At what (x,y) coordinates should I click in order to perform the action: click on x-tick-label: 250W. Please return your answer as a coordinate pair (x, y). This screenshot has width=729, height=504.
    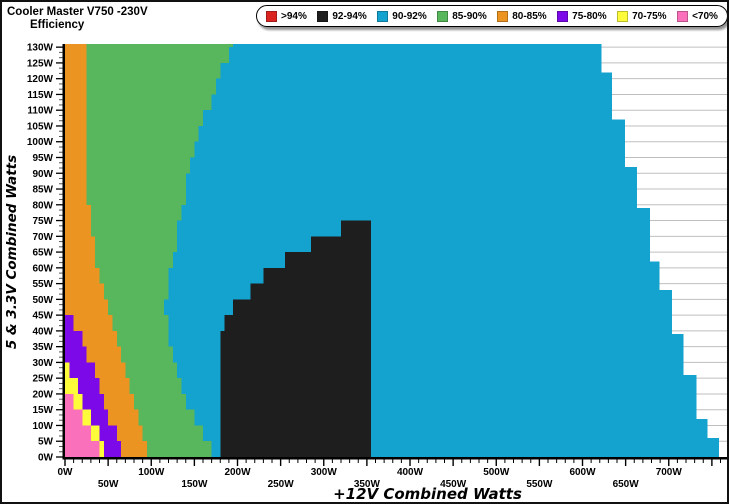
    Looking at the image, I should click on (281, 484).